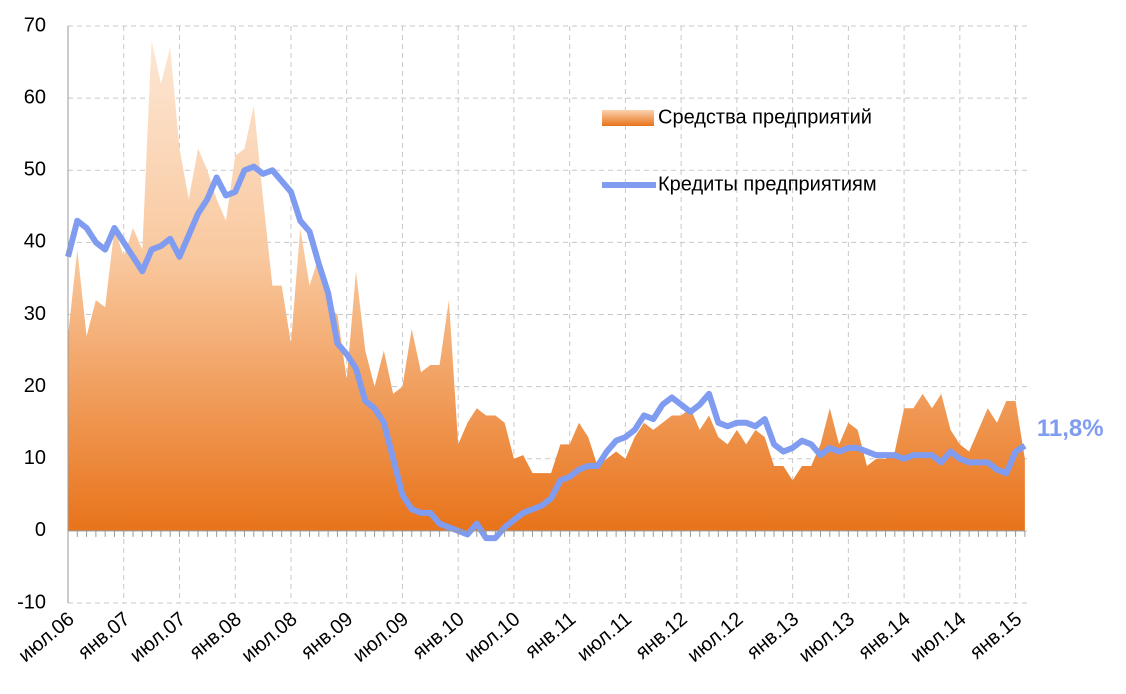 The image size is (1126, 694). I want to click on y-tick-label: 50, so click(35, 170).